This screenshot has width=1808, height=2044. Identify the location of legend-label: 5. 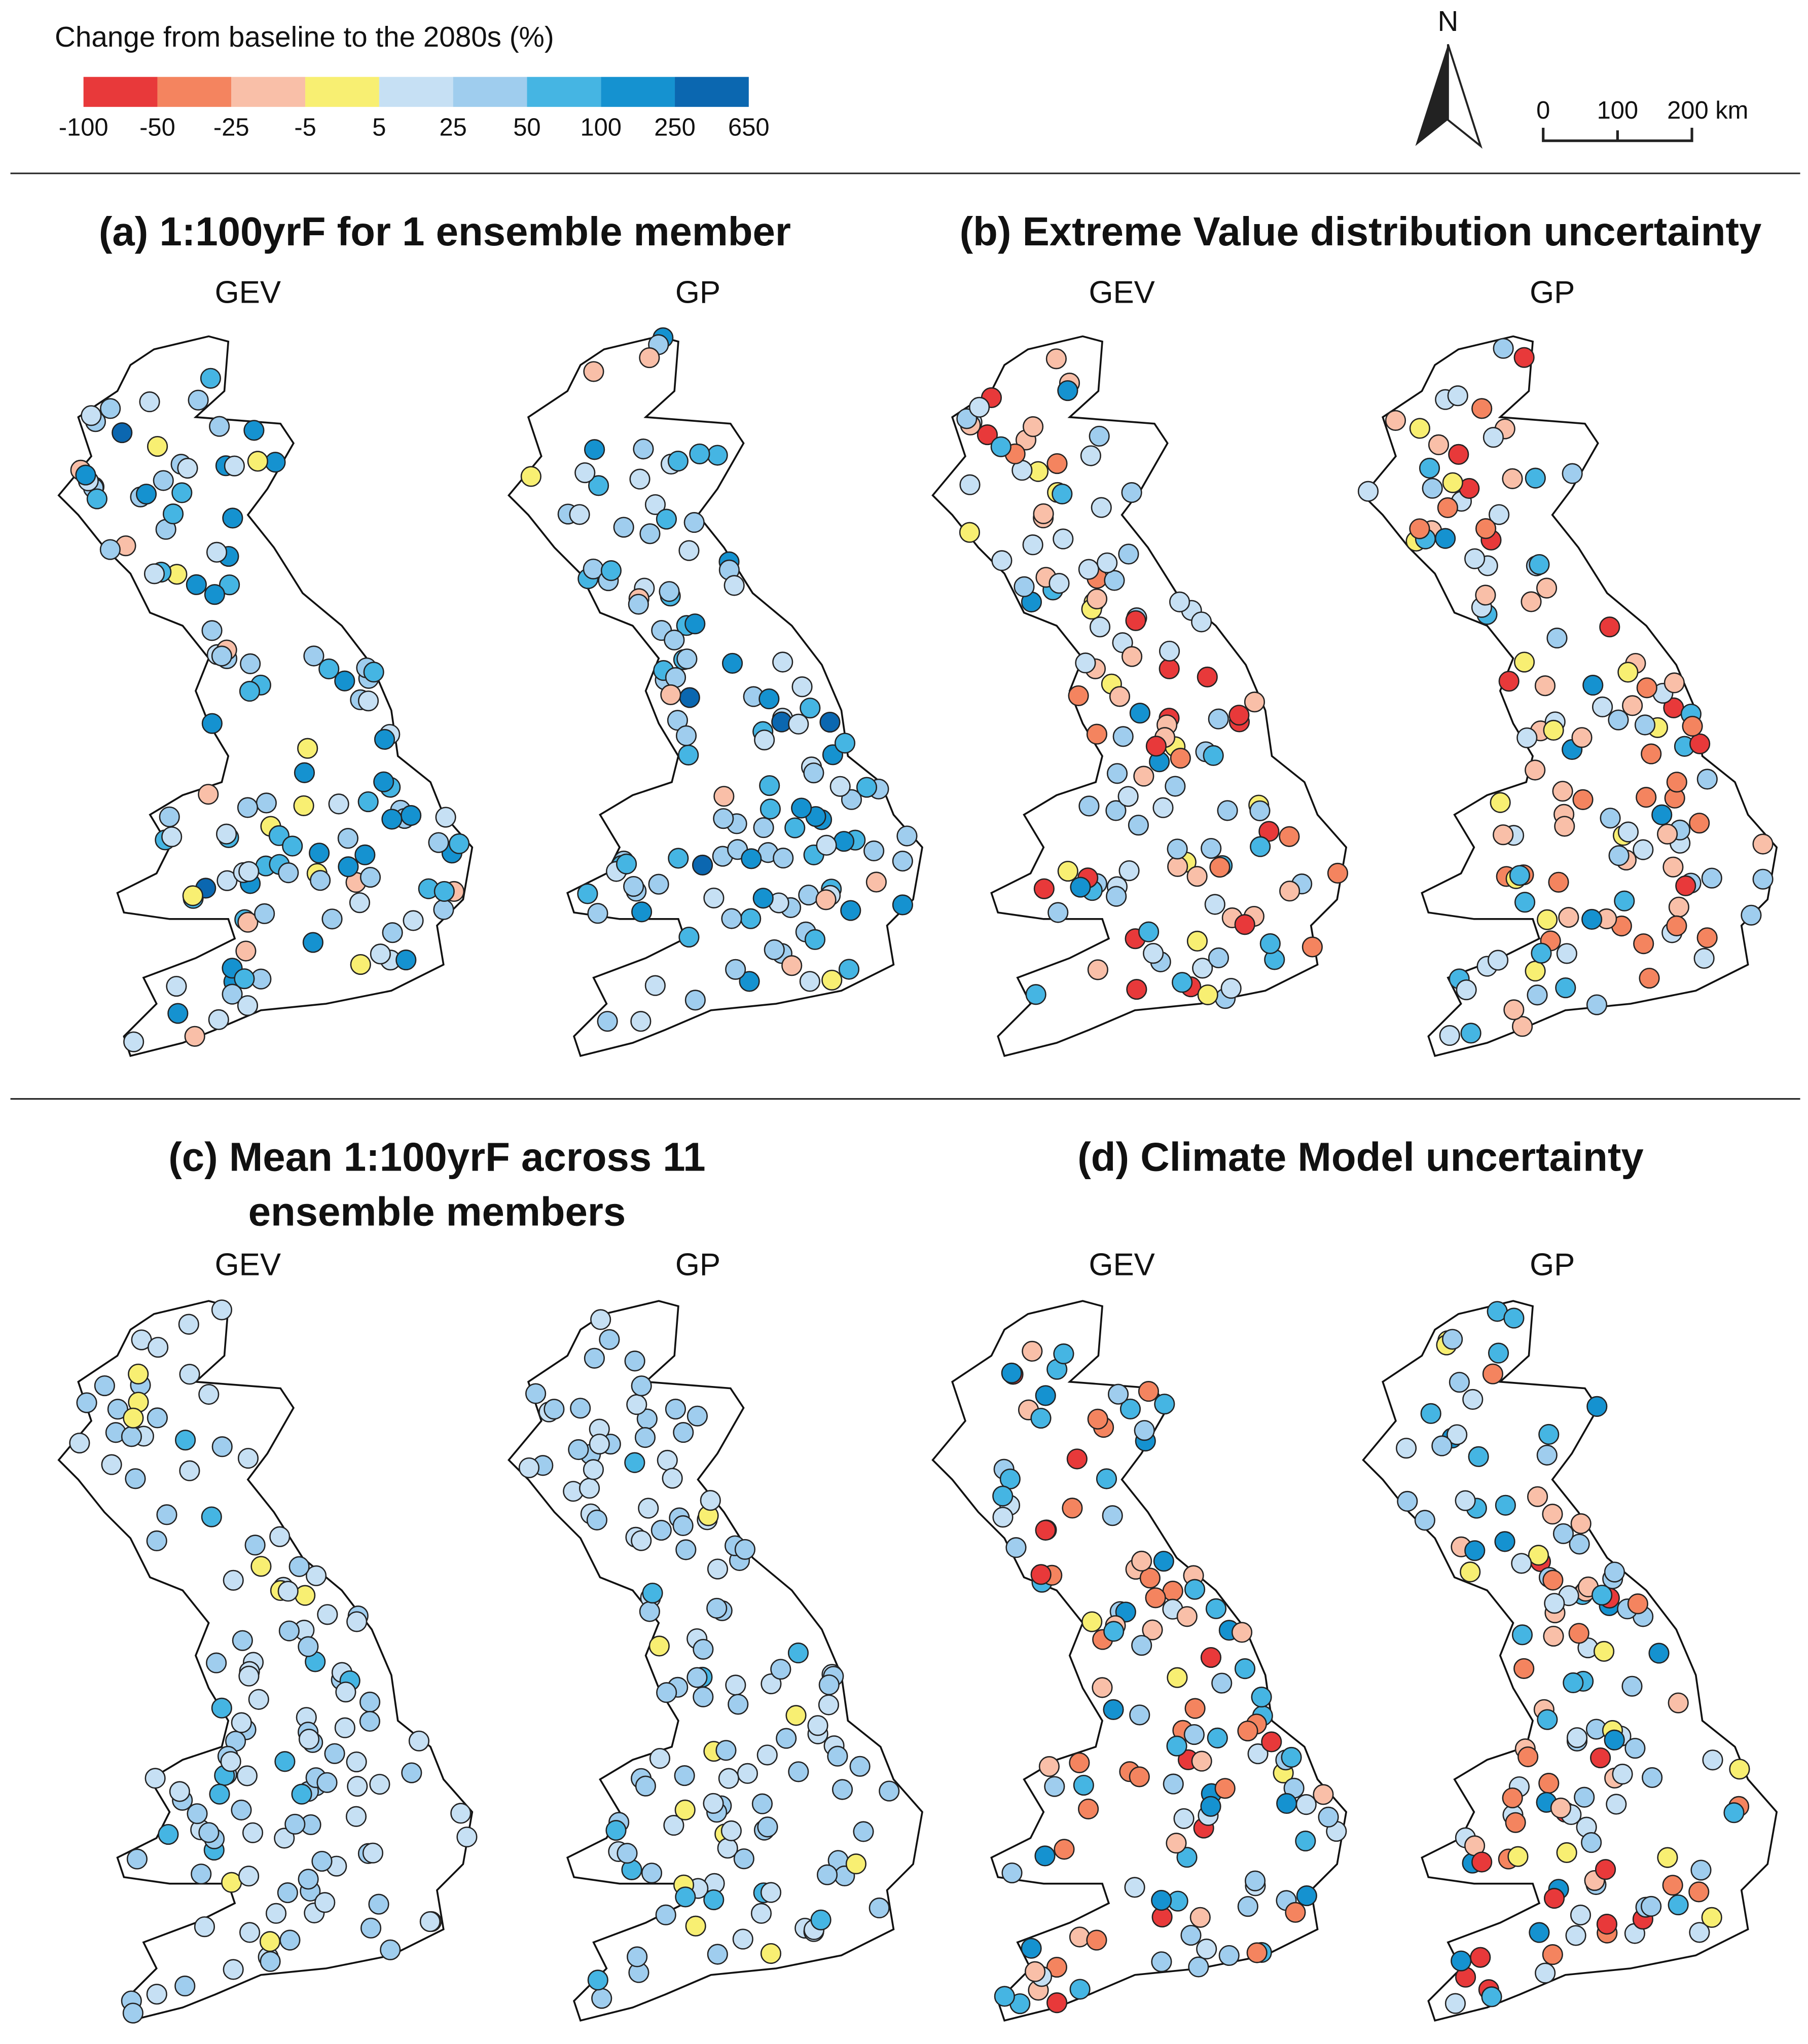
(379, 127).